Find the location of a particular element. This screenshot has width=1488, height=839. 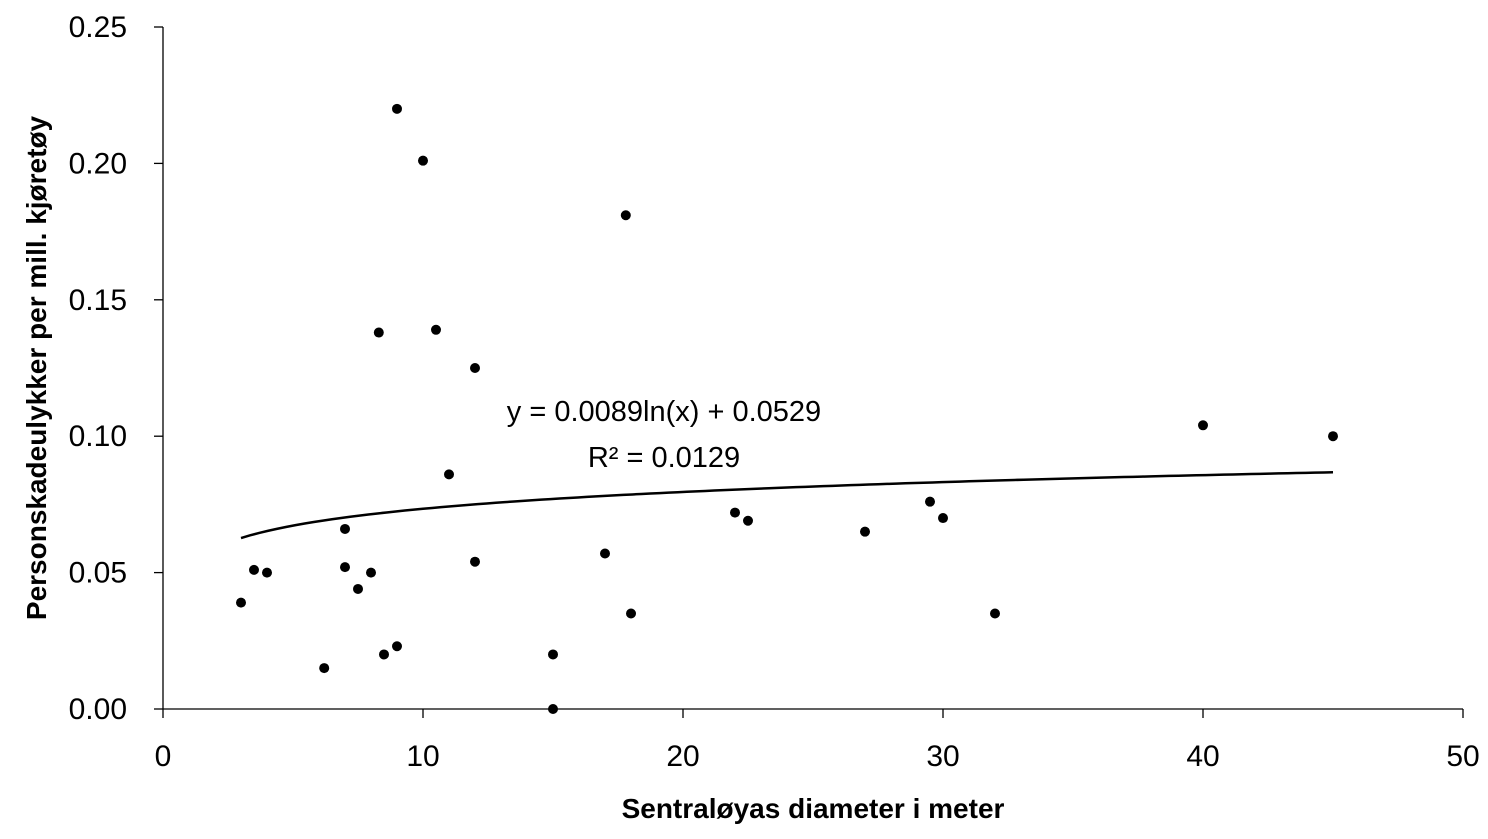

trendline-r2: R² = 0.0129 is located at coordinates (664, 458).